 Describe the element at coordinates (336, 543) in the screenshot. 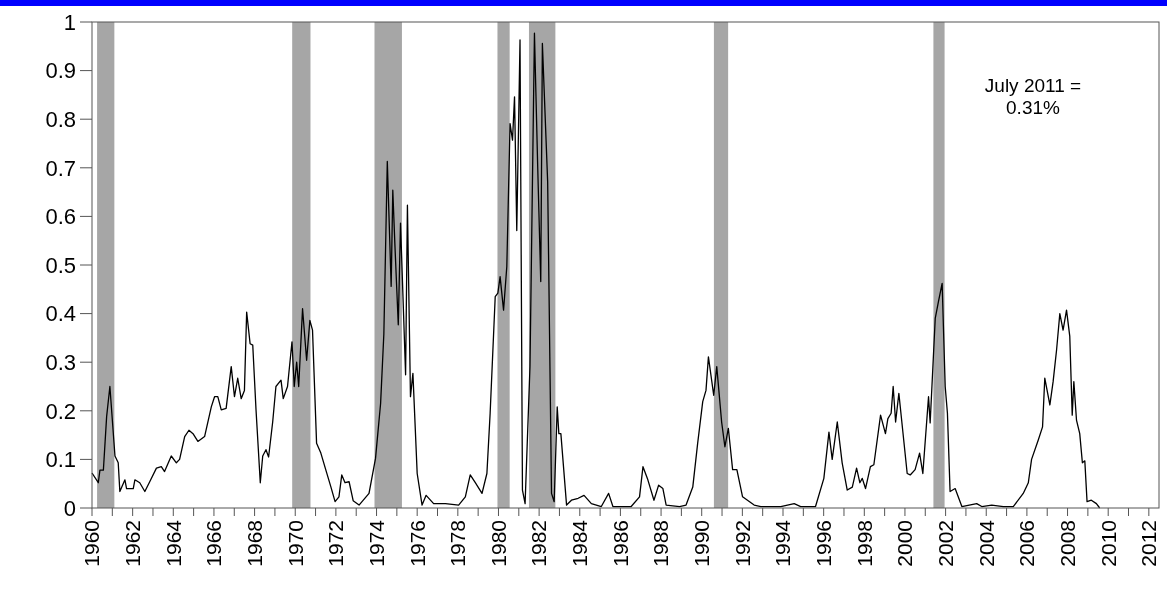

I see `x-tick-label: 1972` at that location.